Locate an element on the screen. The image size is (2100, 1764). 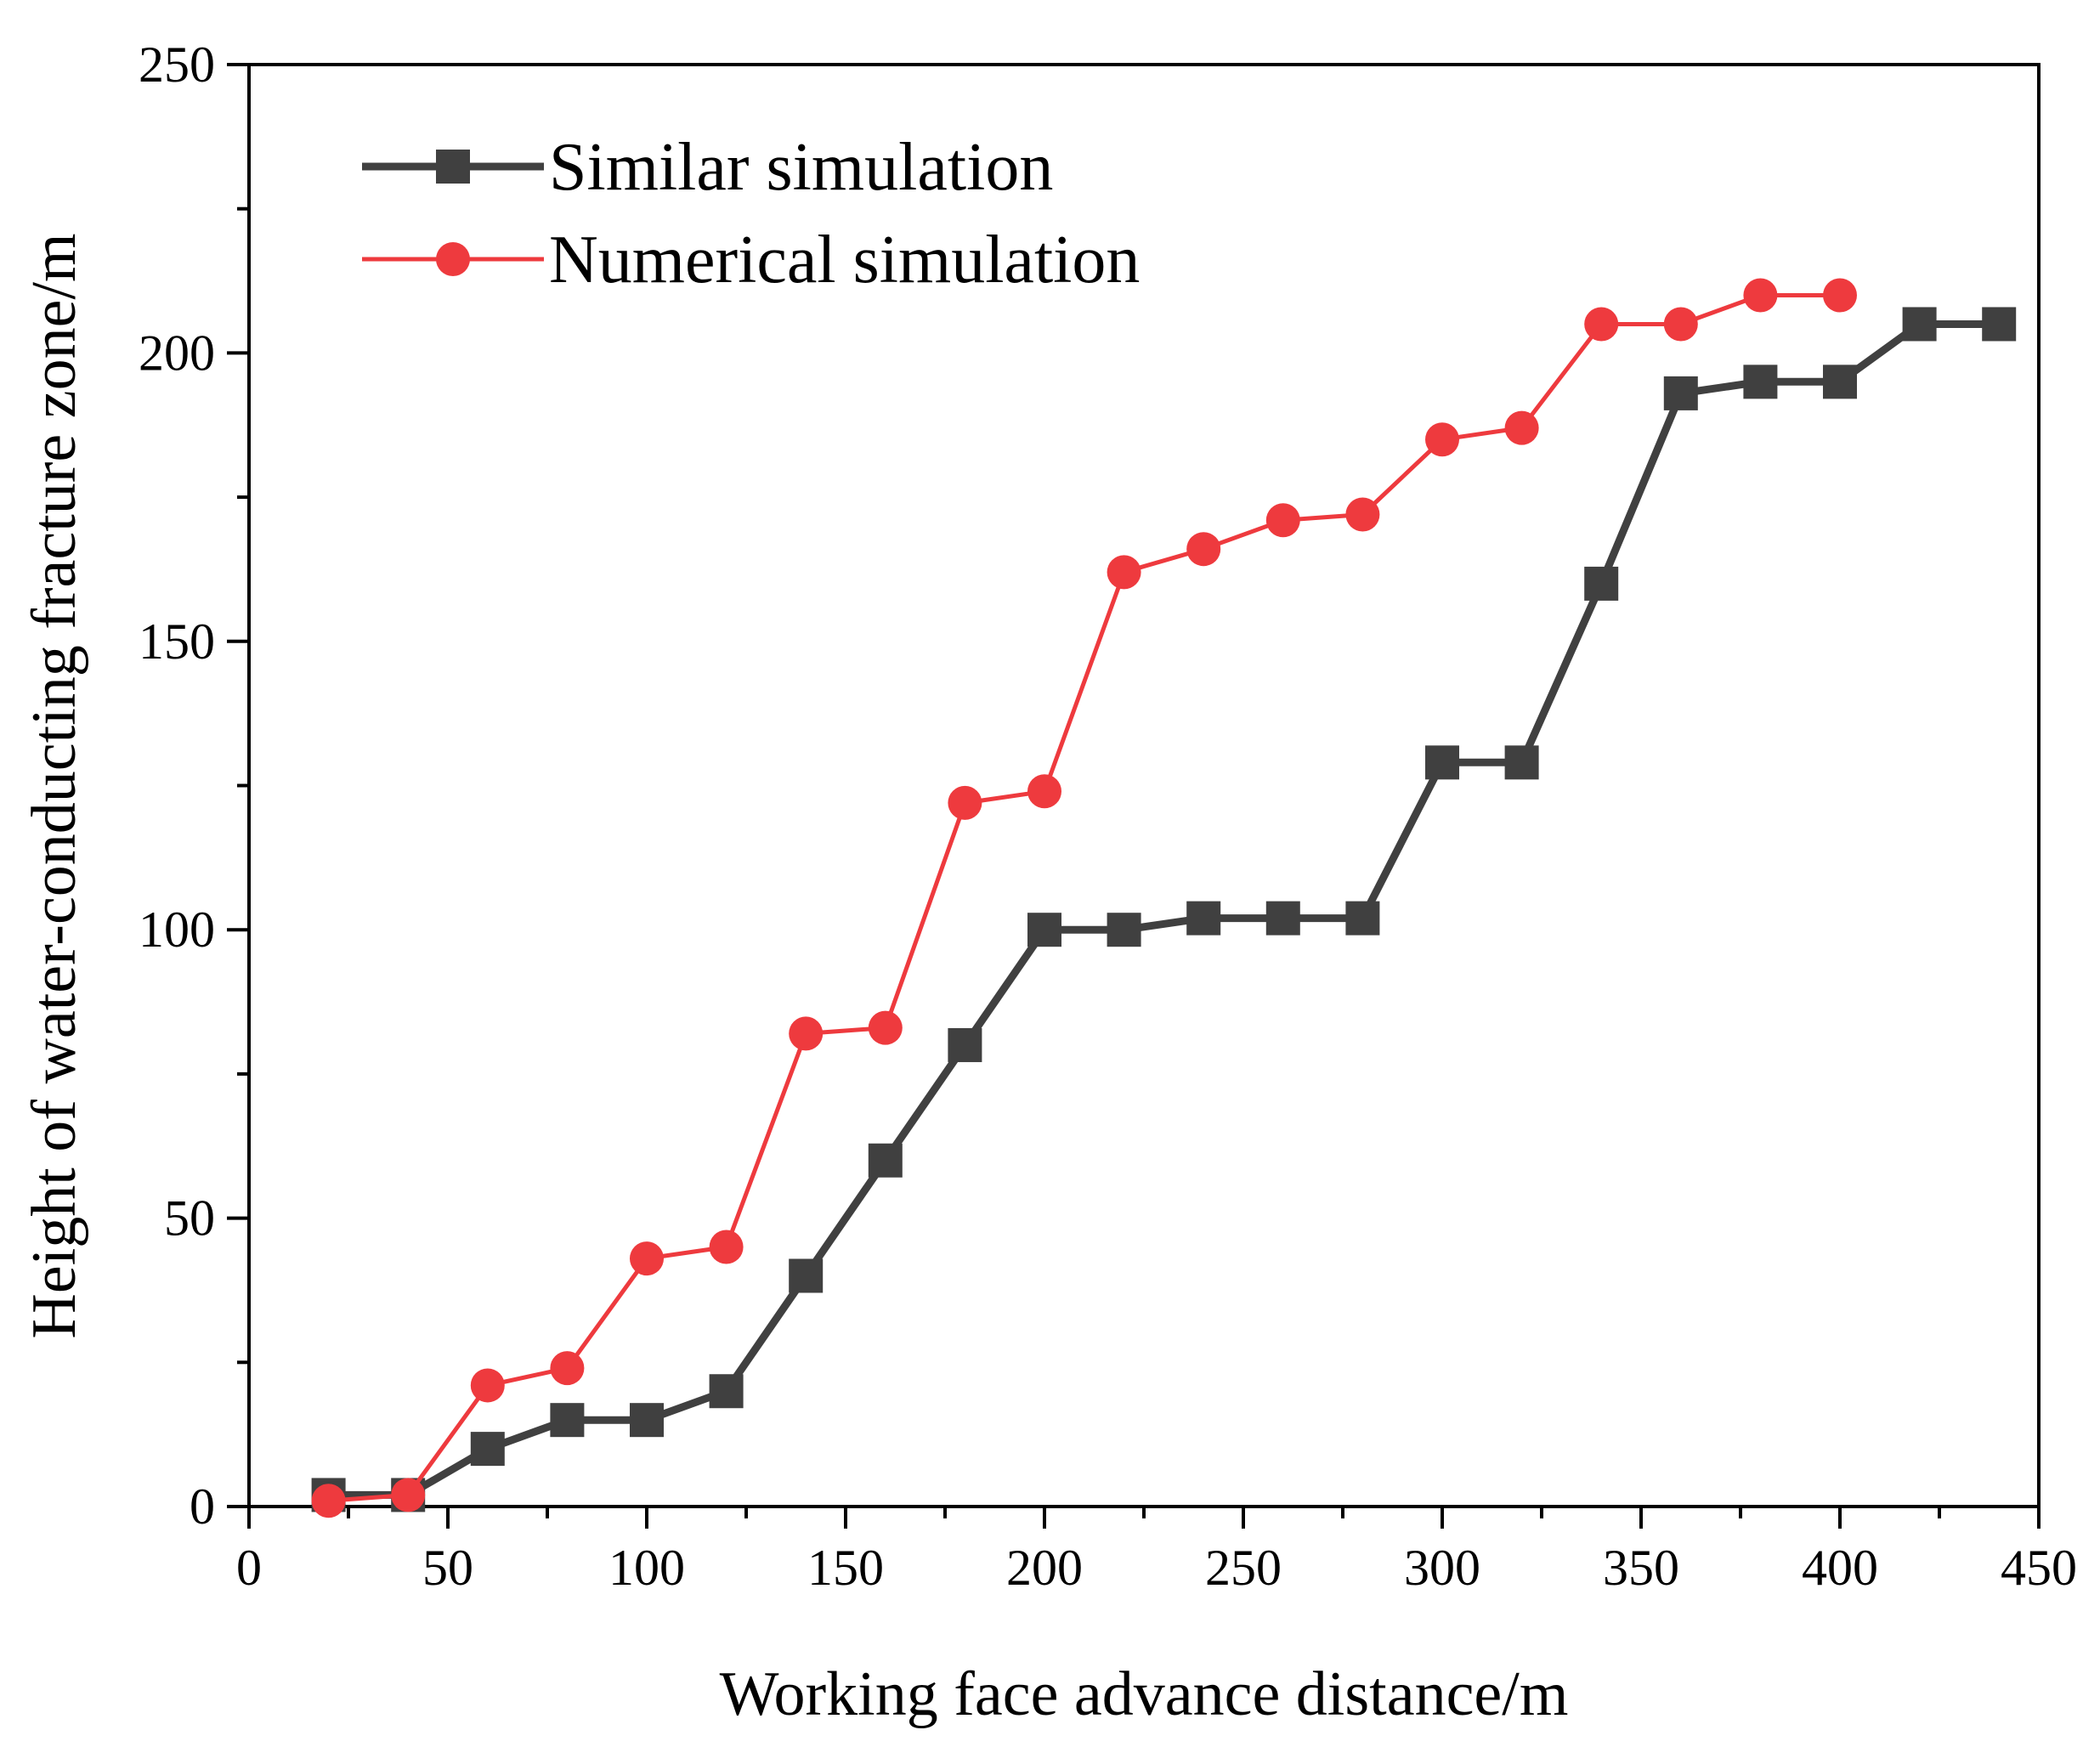
x-tick-label: 150 is located at coordinates (846, 1568).